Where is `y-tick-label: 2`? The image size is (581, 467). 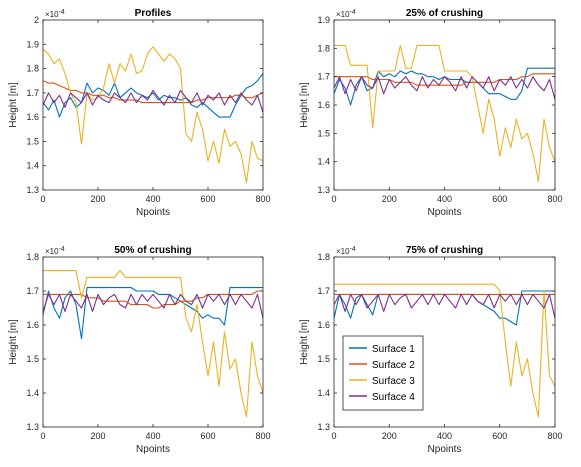 y-tick-label: 2 is located at coordinates (36, 20).